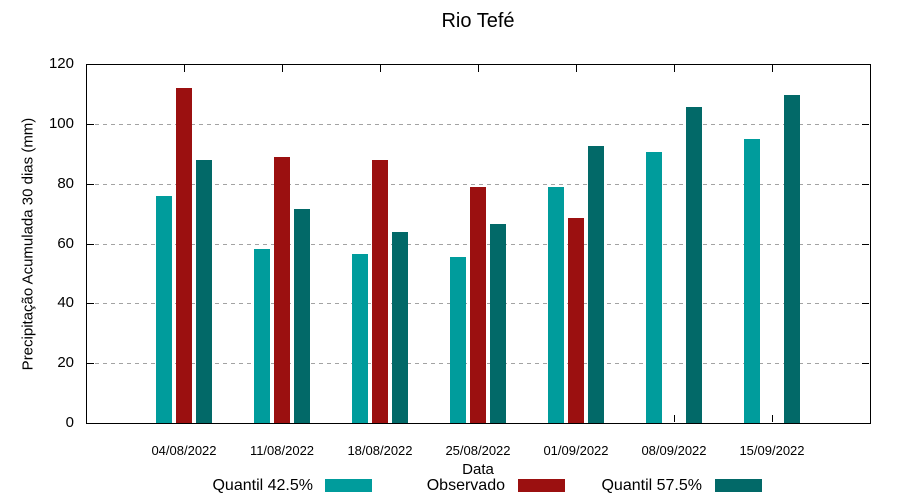 This screenshot has height=500, width=900. I want to click on legend-label-quantil-57-5: Quantil 57.5%, so click(651, 485).